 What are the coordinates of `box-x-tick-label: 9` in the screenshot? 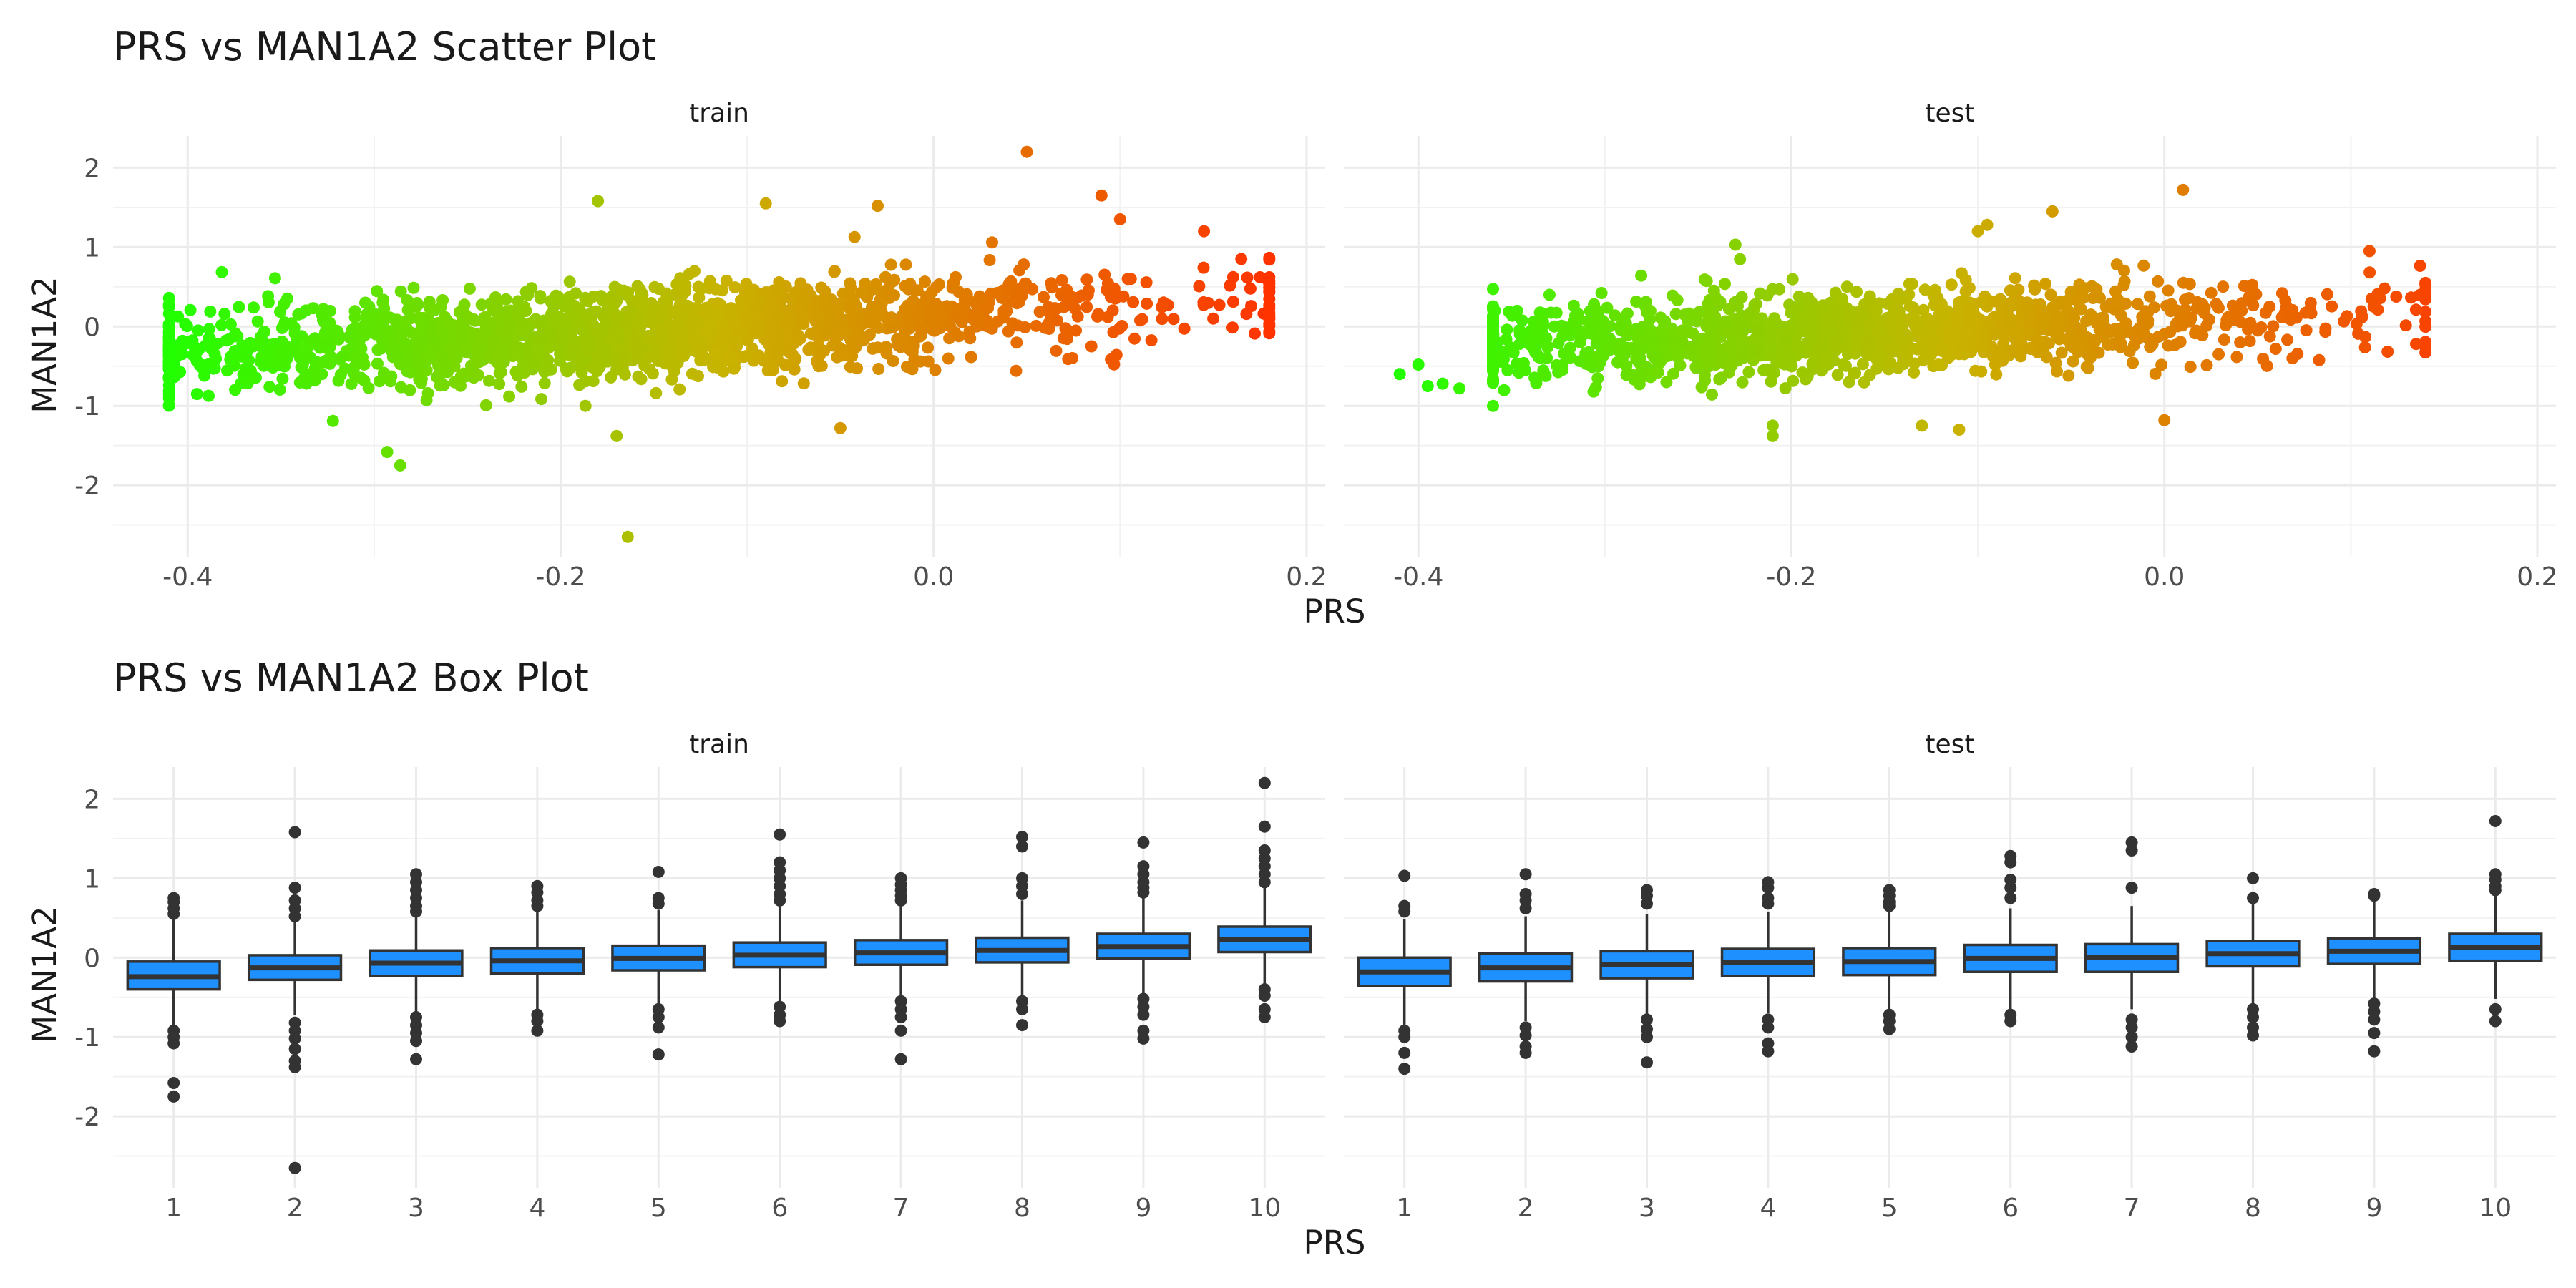 It's located at (2374, 1208).